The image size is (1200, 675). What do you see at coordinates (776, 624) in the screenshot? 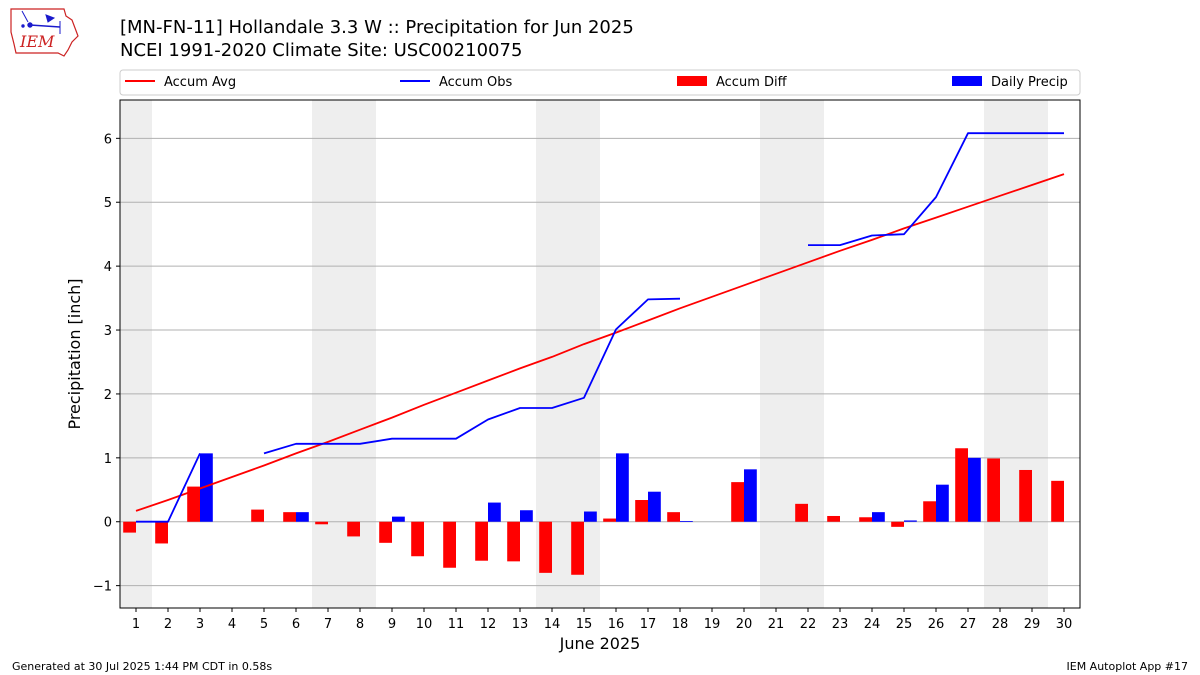
I see `x-tick-label: 21` at bounding box center [776, 624].